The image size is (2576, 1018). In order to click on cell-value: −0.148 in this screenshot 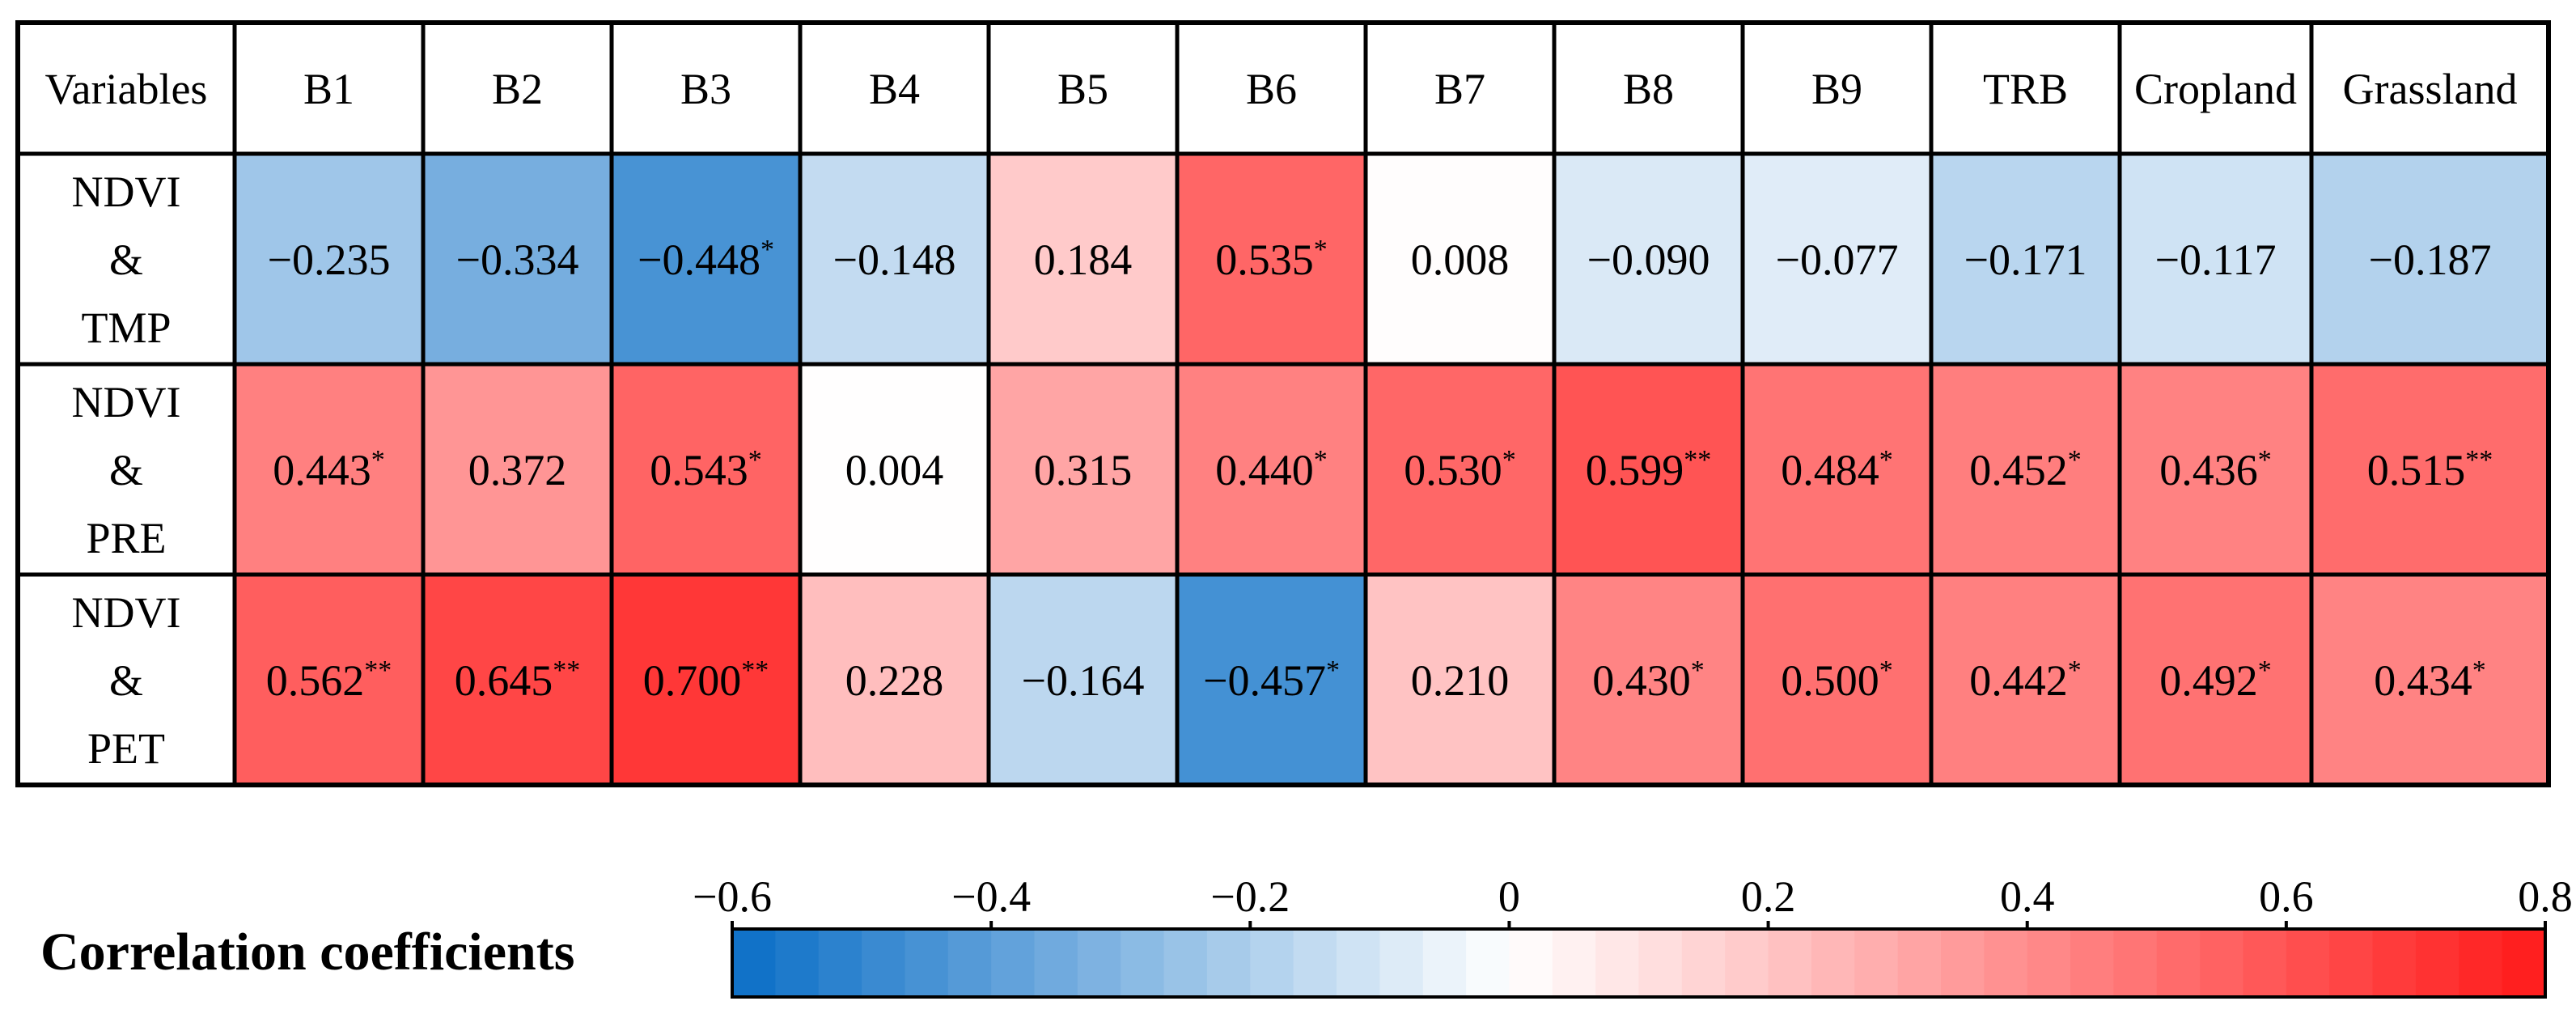, I will do `click(894, 259)`.